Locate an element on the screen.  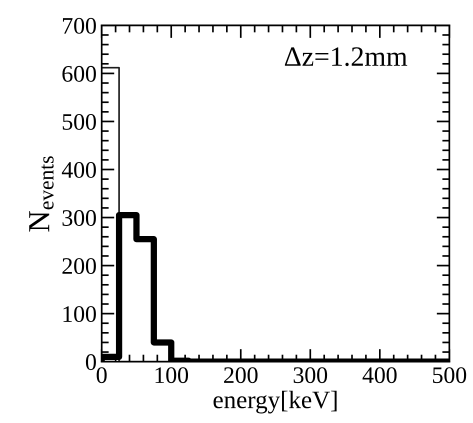
y-tick-label: 500 is located at coordinates (79, 122).